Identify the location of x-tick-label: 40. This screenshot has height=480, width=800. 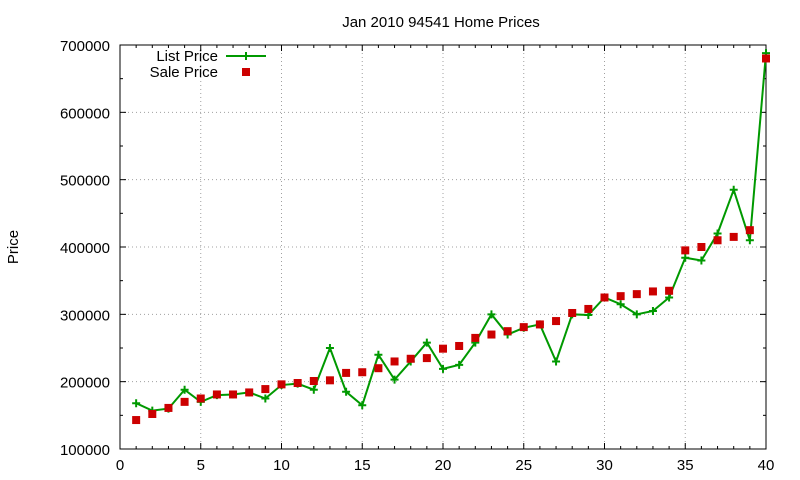
(766, 465).